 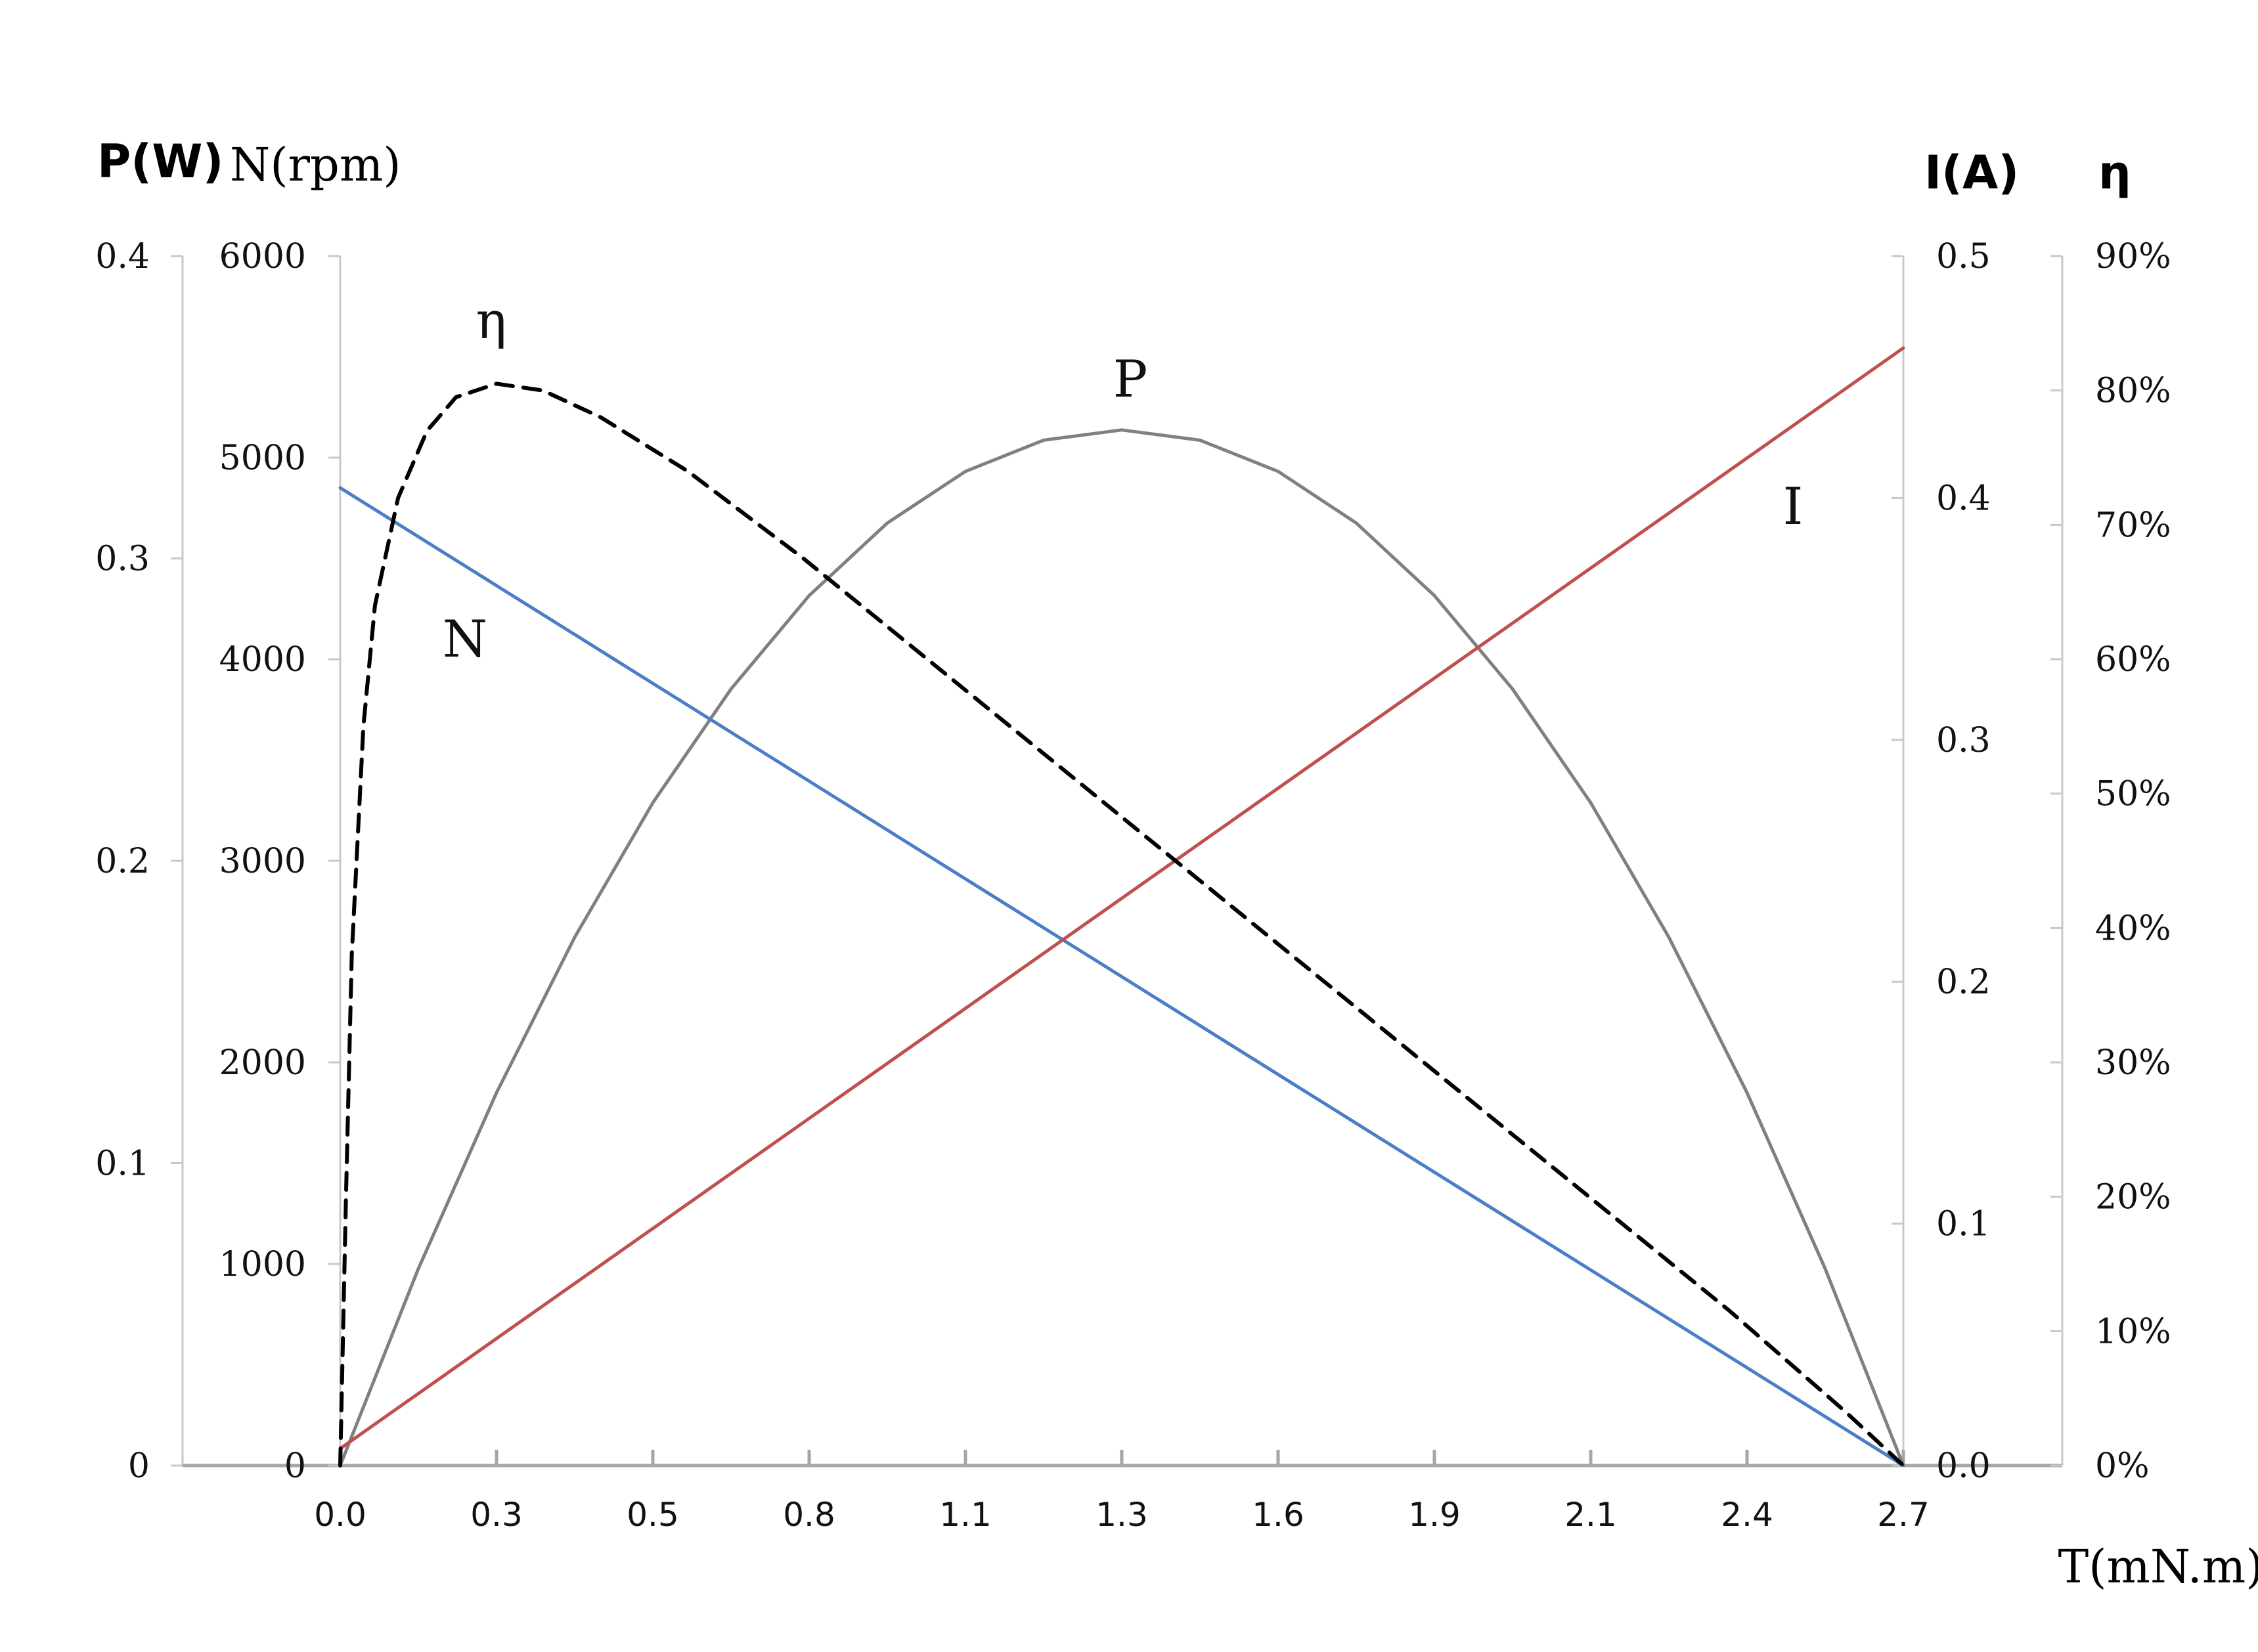 I want to click on y-tick-label-eta: 50%, so click(x=2133, y=794).